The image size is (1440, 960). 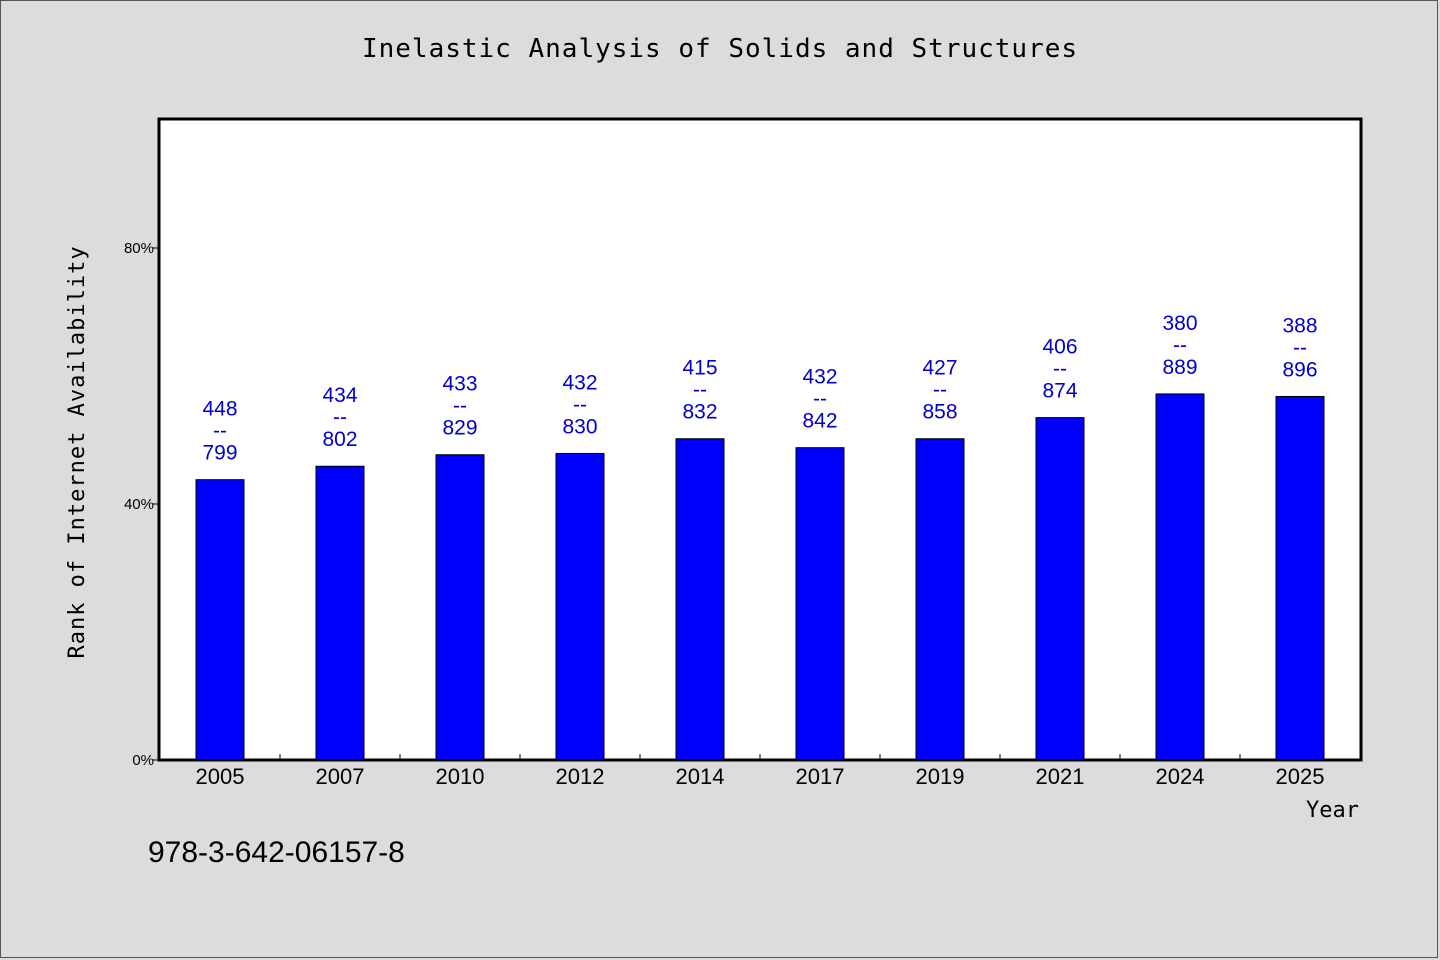 I want to click on data-label-2017-2: 842, so click(x=819, y=421).